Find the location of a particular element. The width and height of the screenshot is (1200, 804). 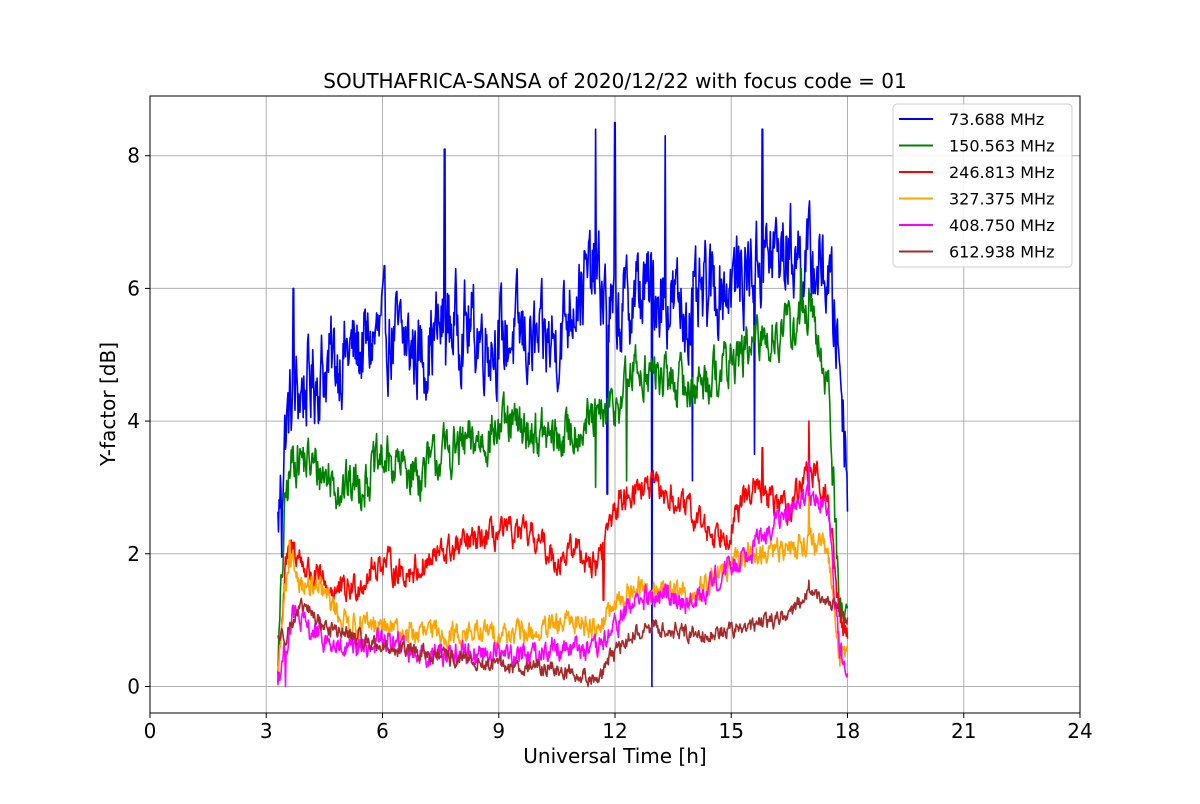

x-tick-label: 15 is located at coordinates (731, 731).